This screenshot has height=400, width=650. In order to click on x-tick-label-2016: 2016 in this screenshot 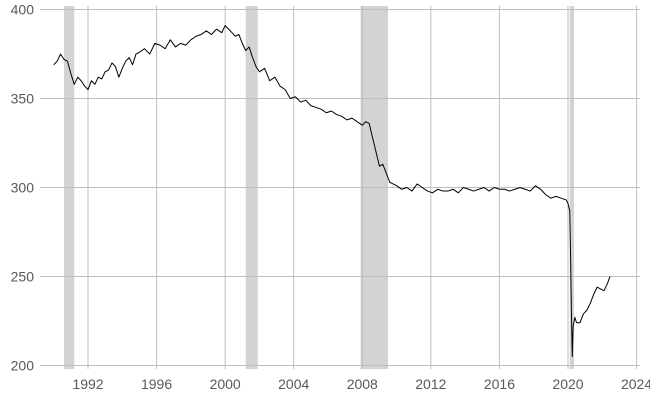, I will do `click(499, 384)`.